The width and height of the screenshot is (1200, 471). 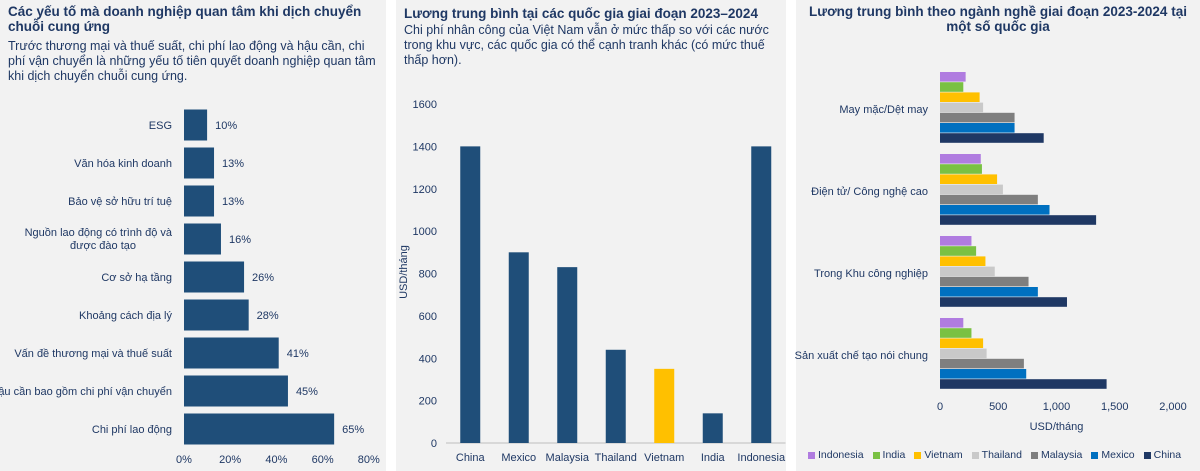 What do you see at coordinates (123, 164) in the screenshot?
I see `category-label: Văn hóa kinh doanh` at bounding box center [123, 164].